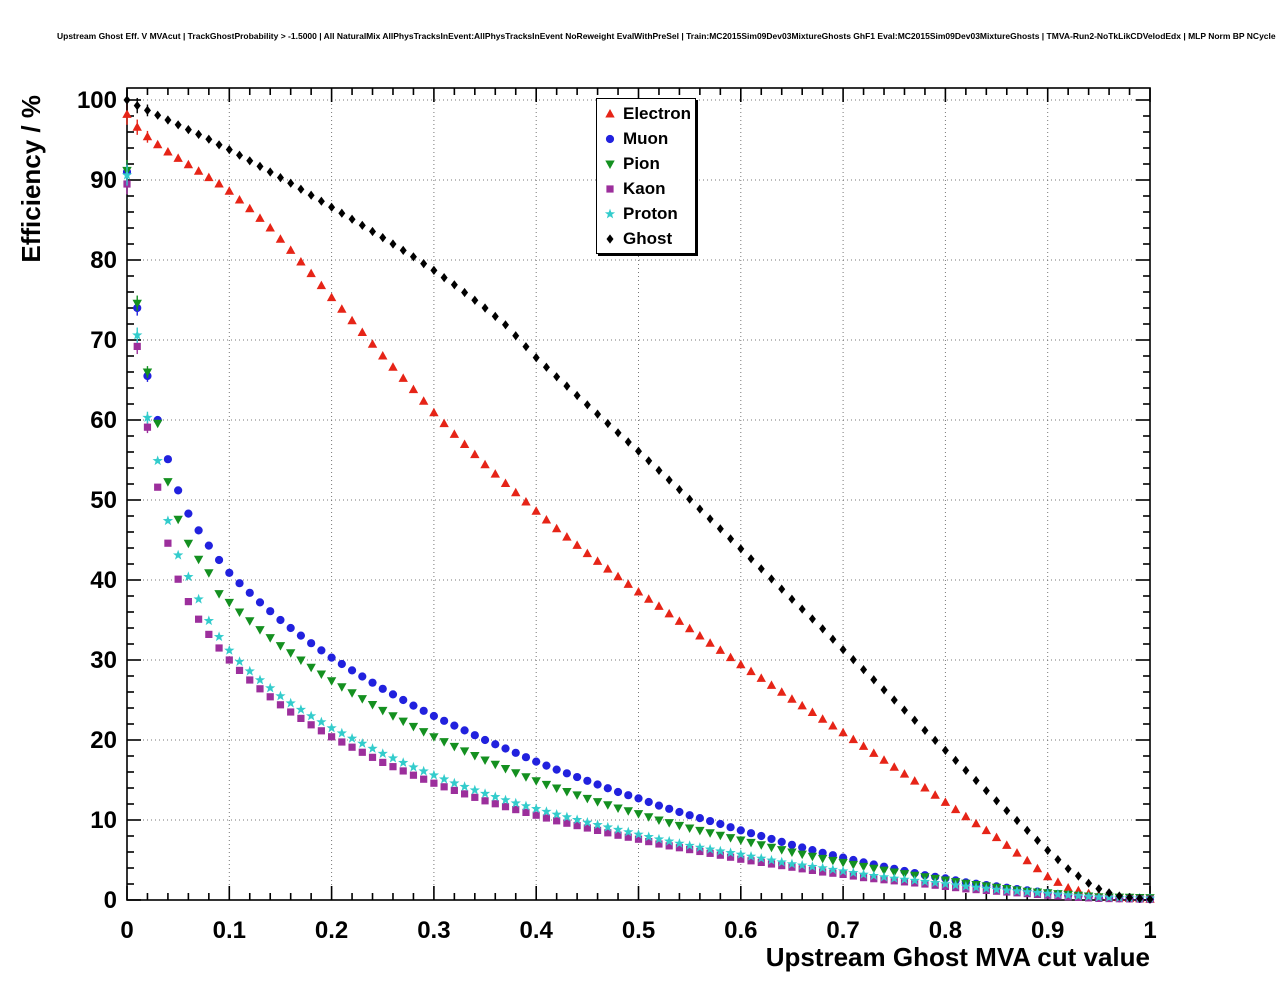 This screenshot has width=1276, height=996. Describe the element at coordinates (103, 340) in the screenshot. I see `y-tick-label: 70` at that location.